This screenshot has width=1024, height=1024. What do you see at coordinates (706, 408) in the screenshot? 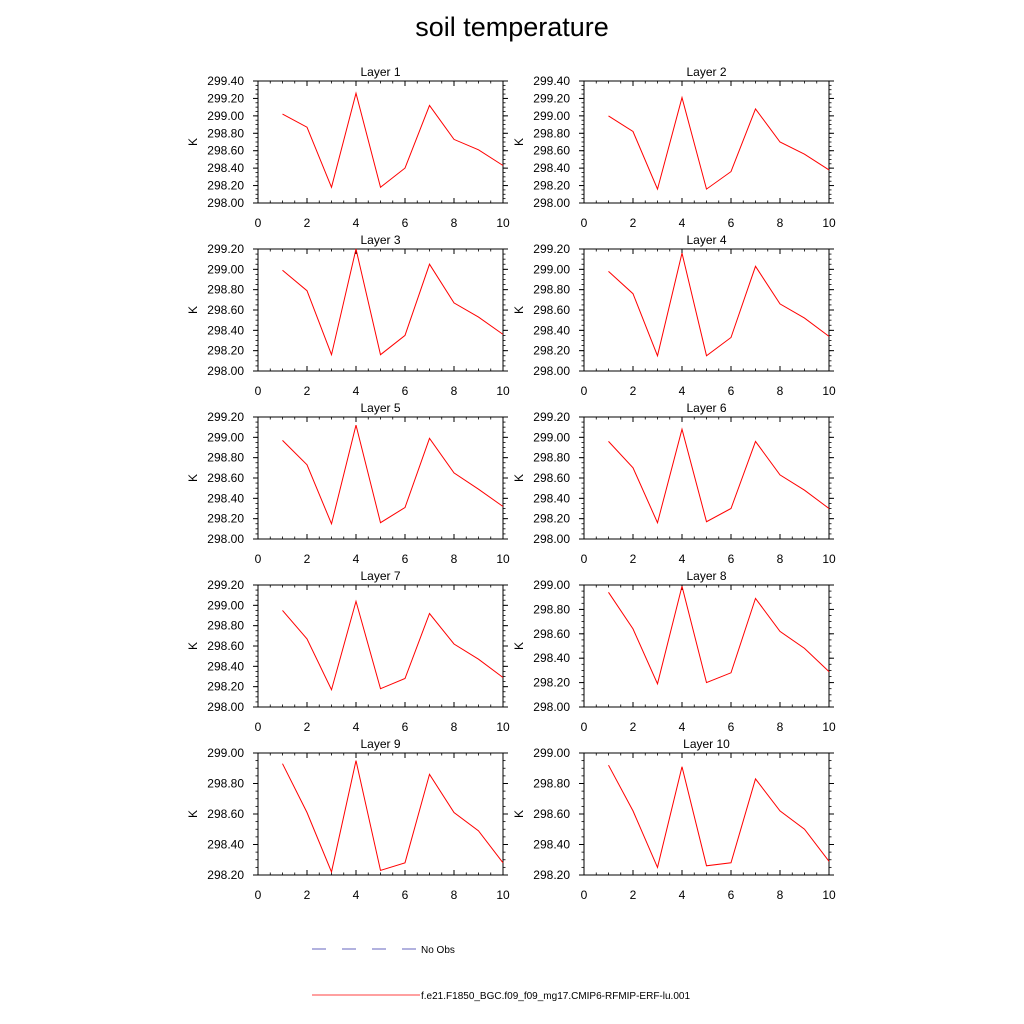
I see `panel-title: Layer 6` at bounding box center [706, 408].